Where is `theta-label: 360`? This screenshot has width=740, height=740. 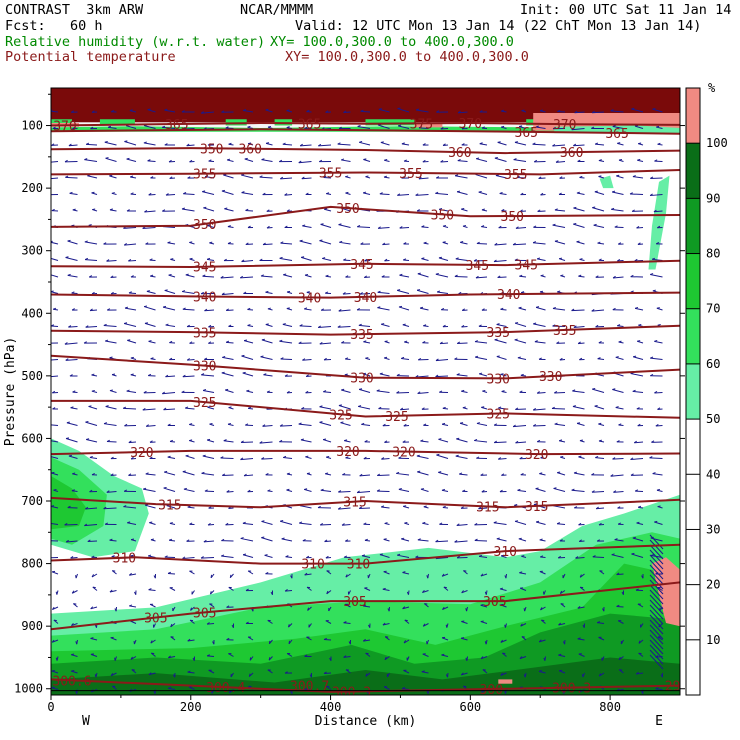 theta-label: 360 is located at coordinates (249, 150).